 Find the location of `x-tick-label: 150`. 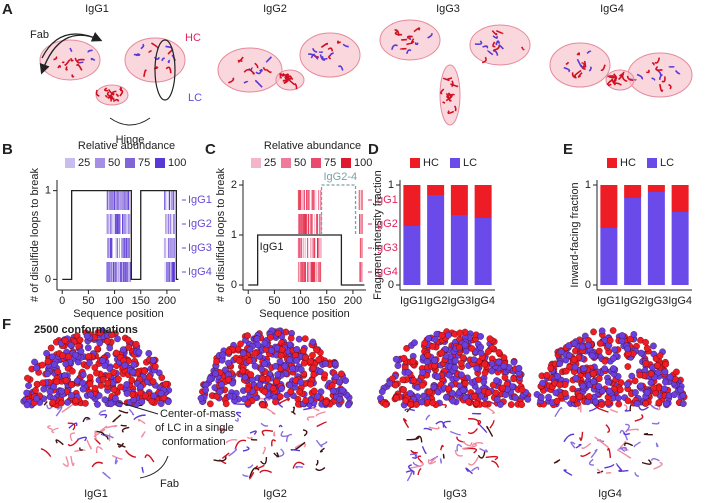

x-tick-label: 150 is located at coordinates (327, 301).